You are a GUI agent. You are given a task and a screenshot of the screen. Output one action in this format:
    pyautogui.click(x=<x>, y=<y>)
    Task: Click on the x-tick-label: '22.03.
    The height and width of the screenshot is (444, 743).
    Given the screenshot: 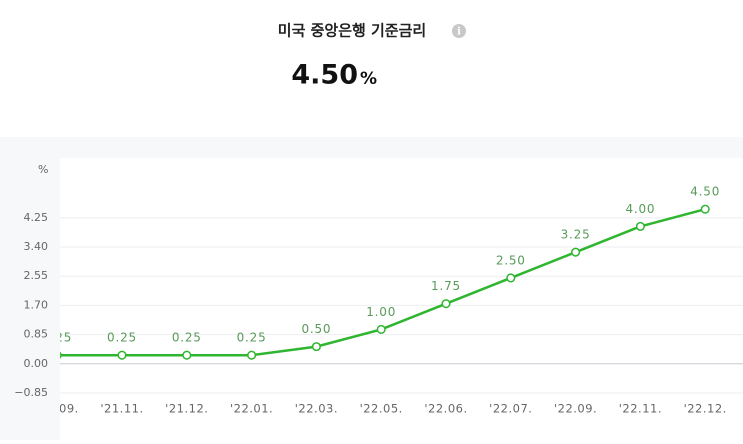 What is the action you would take?
    pyautogui.click(x=316, y=409)
    